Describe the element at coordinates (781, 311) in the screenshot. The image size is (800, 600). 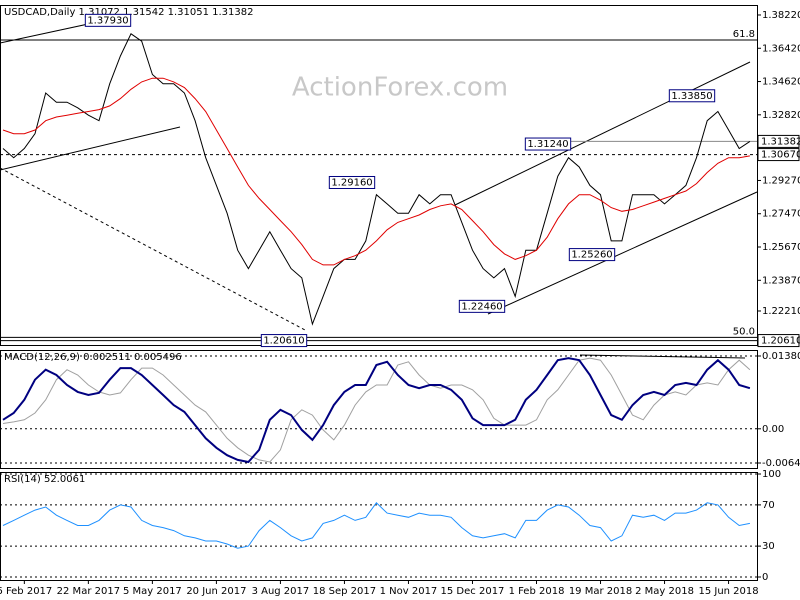
I see `y-tick-label: 1.22210` at that location.